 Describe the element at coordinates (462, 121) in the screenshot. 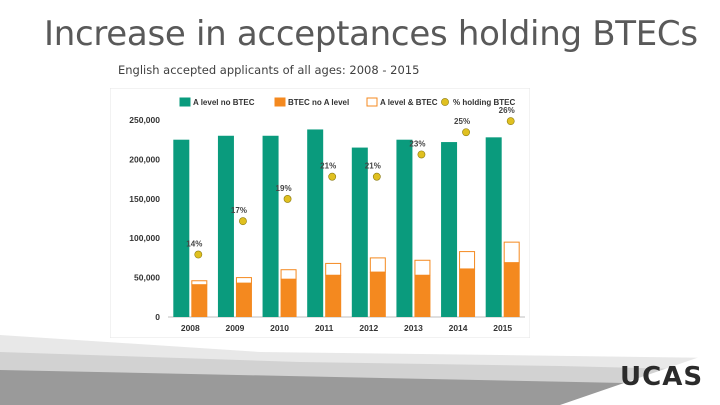

I see `percent-label: 25%` at that location.